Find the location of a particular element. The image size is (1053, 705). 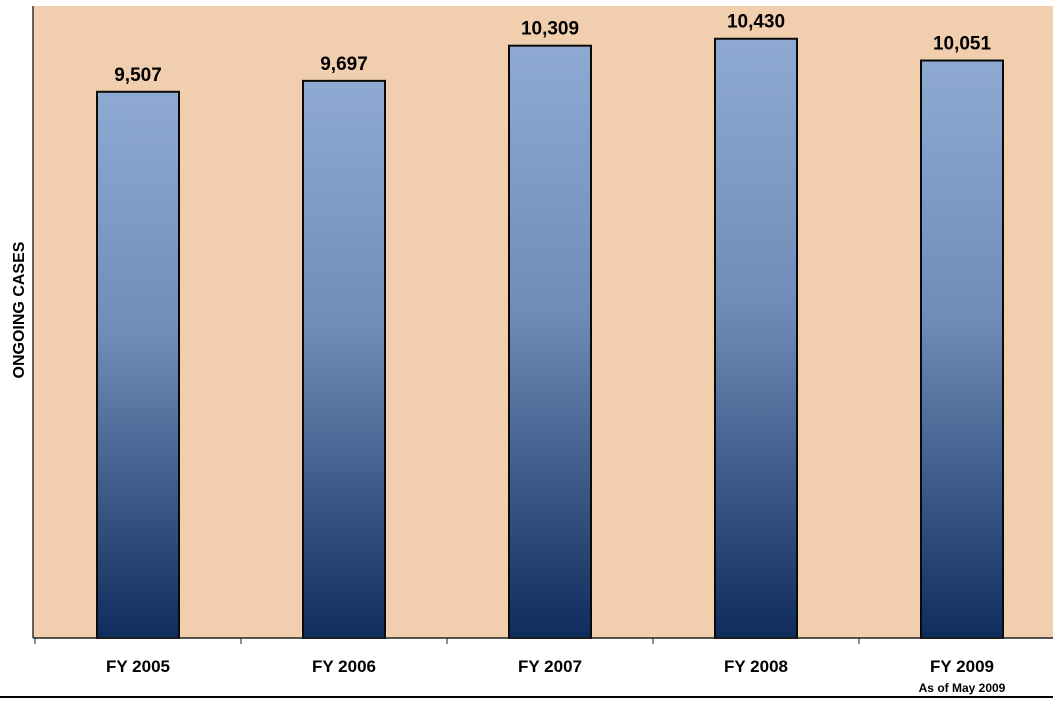

x-tick-label: FY 2006 is located at coordinates (344, 666).